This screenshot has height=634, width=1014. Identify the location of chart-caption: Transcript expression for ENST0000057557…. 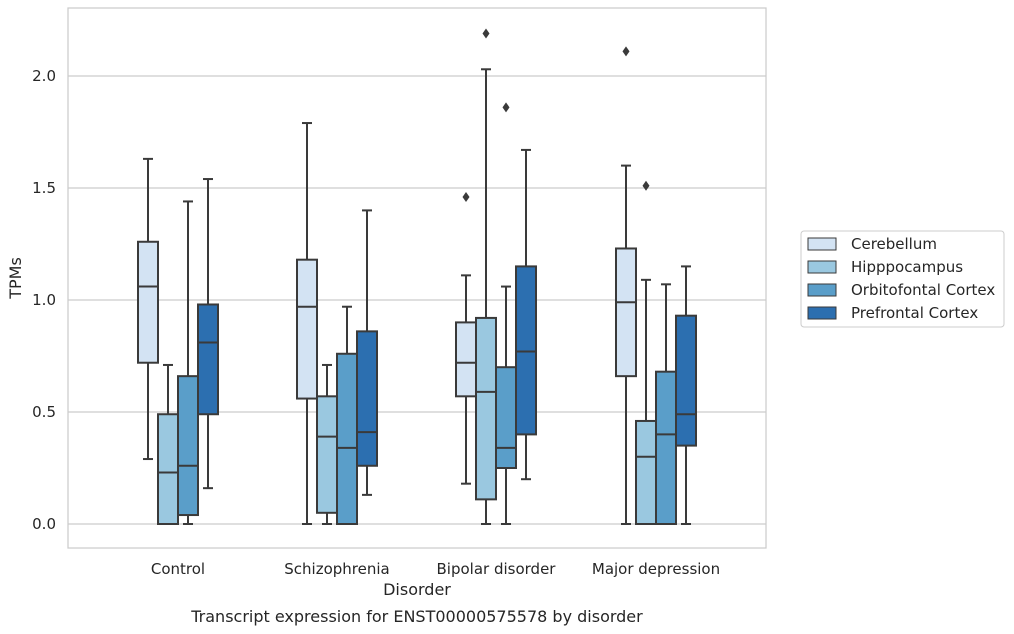
(416, 616).